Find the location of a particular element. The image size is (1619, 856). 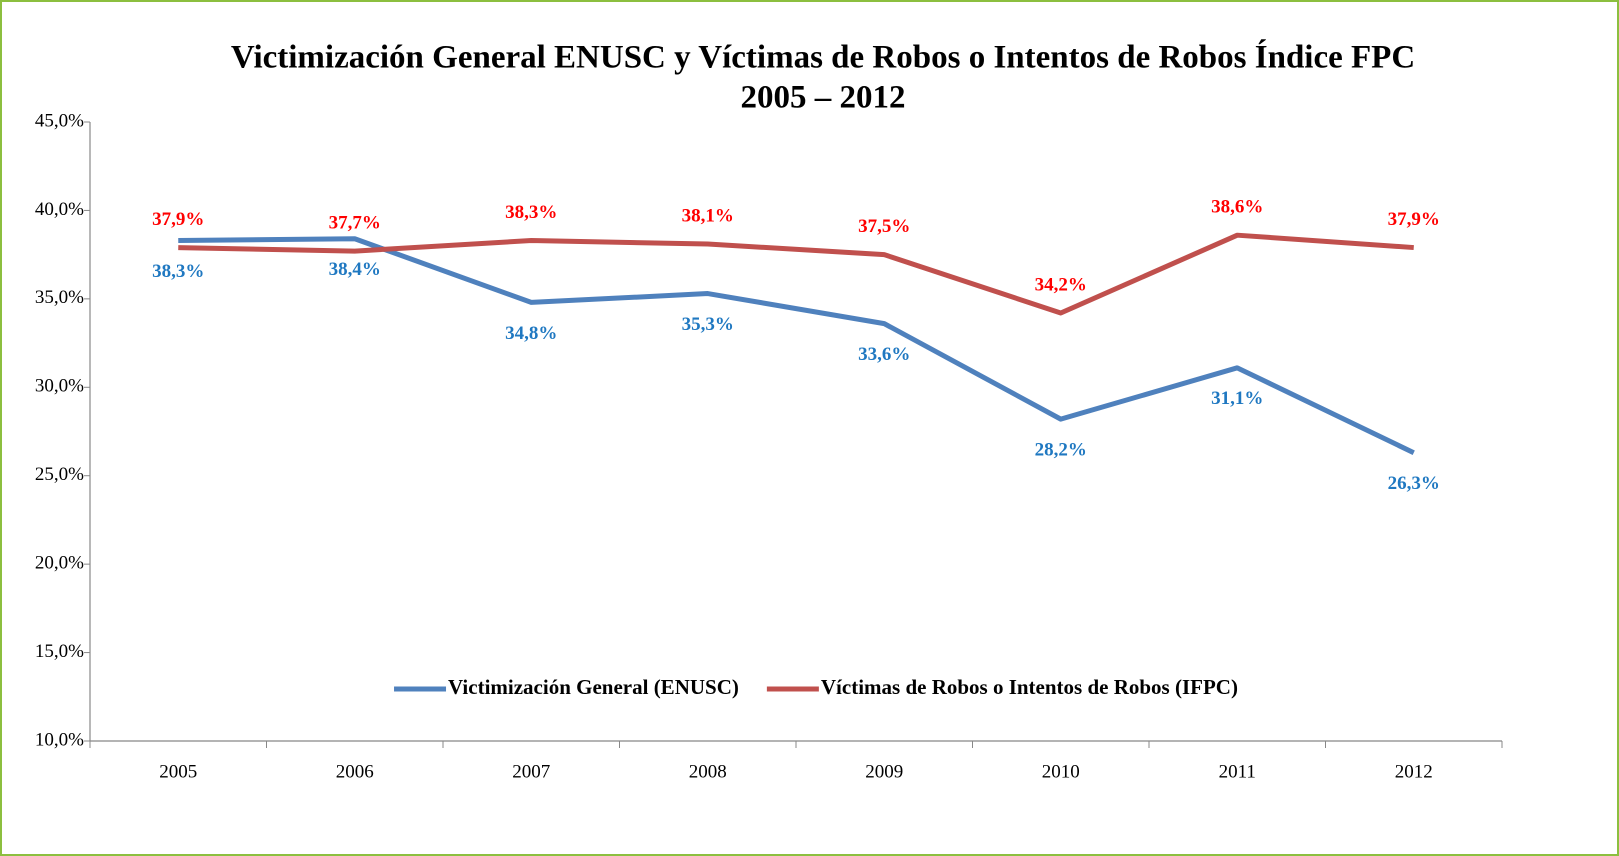

series-line is located at coordinates (796, 274).